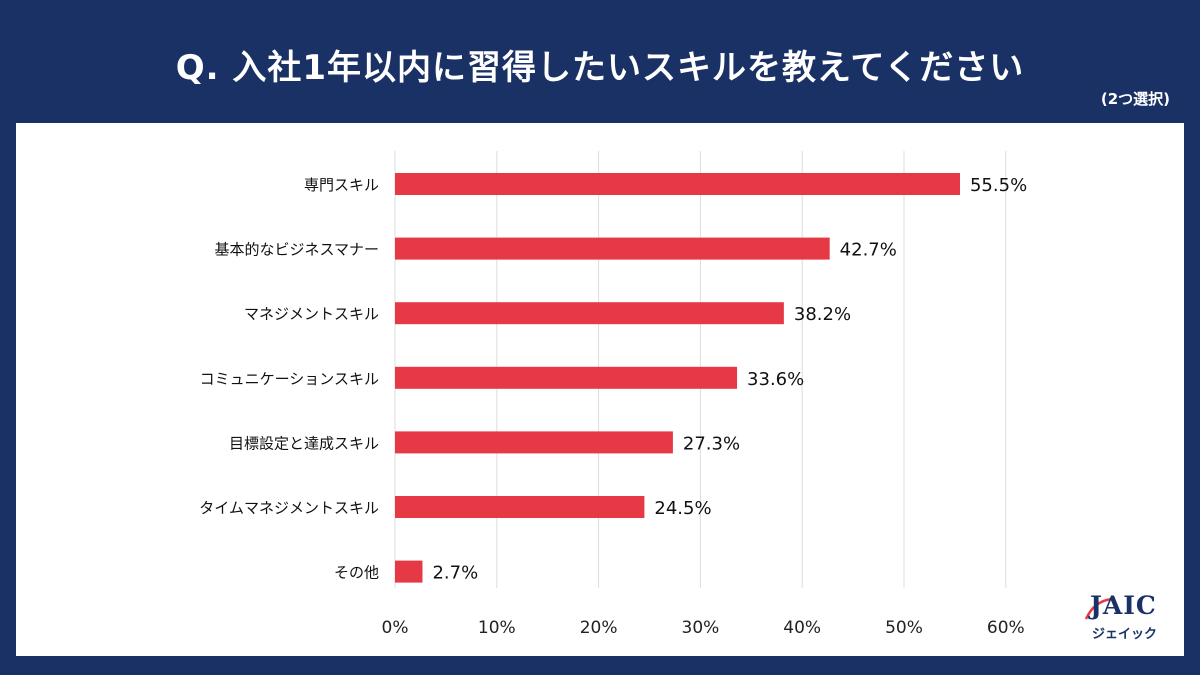  Describe the element at coordinates (599, 628) in the screenshot. I see `x-tick-label: 20%` at that location.